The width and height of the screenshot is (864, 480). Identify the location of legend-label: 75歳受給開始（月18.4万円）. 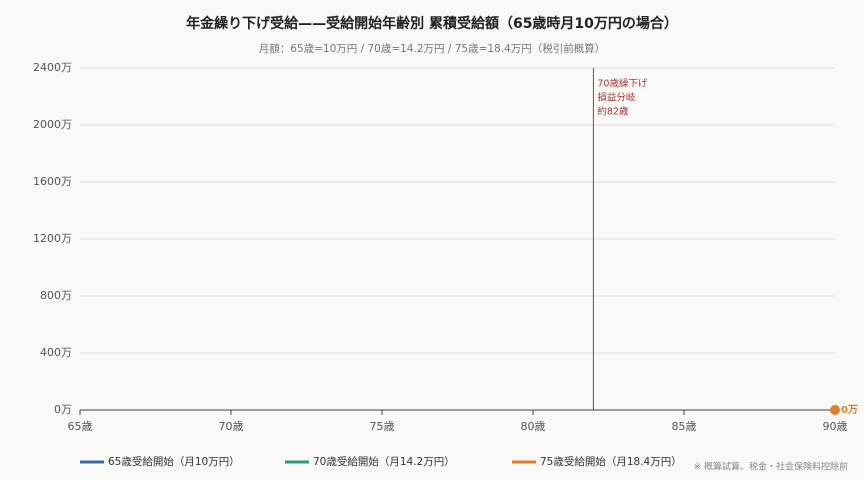
(611, 461).